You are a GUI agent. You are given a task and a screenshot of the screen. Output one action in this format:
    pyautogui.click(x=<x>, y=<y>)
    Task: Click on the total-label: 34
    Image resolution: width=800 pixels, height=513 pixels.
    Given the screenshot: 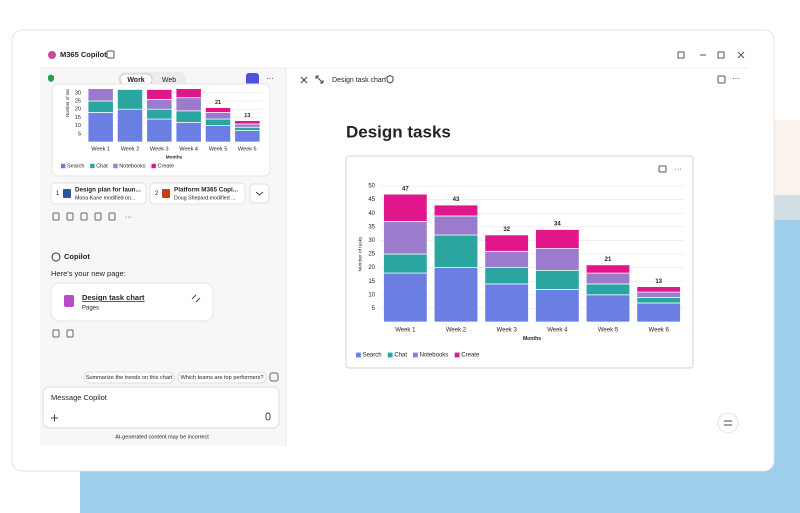 What is the action you would take?
    pyautogui.click(x=557, y=225)
    